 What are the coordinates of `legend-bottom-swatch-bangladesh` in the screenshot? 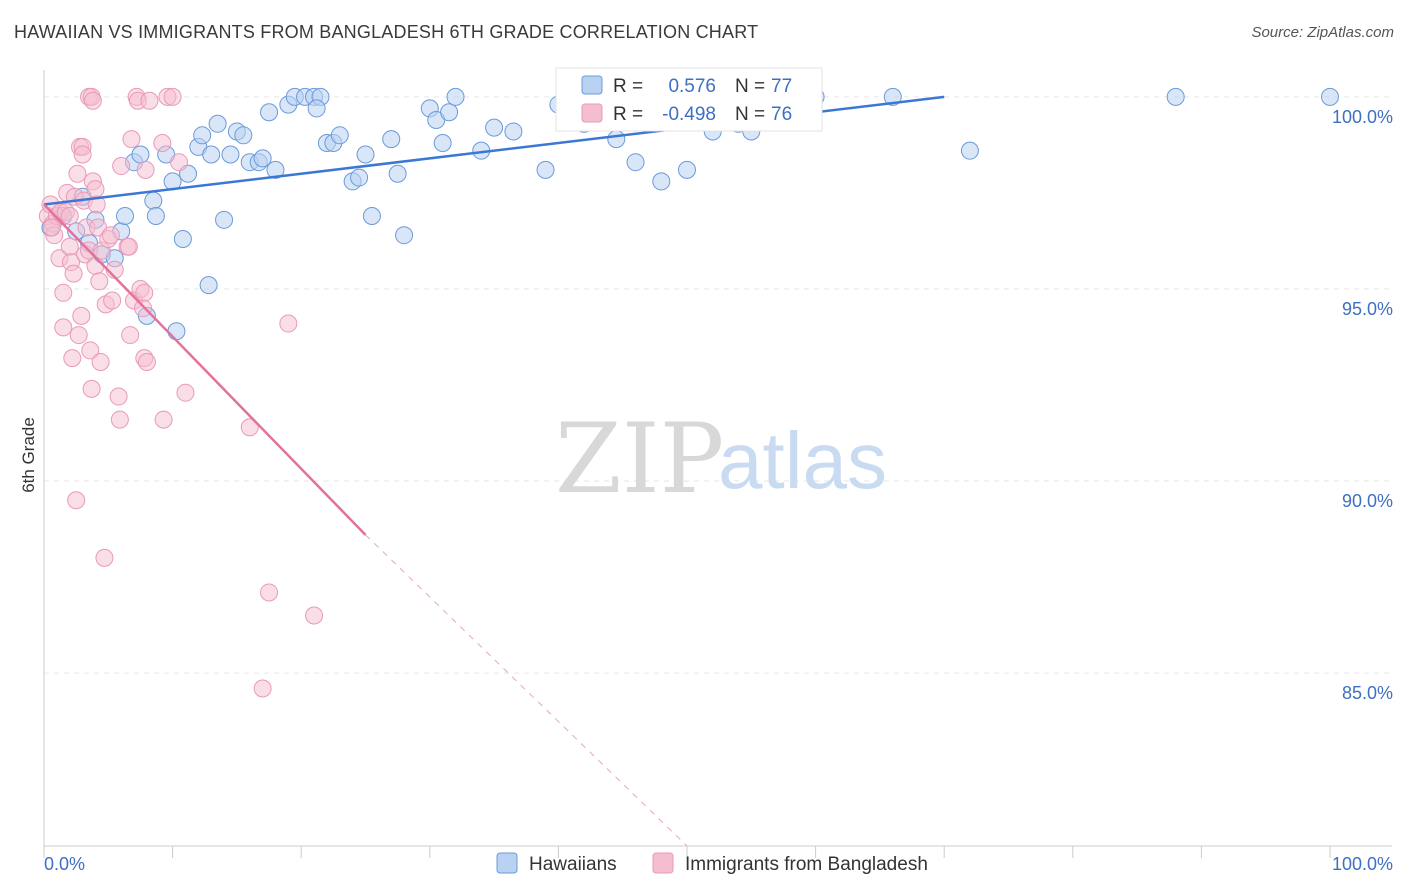 It's located at (663, 863).